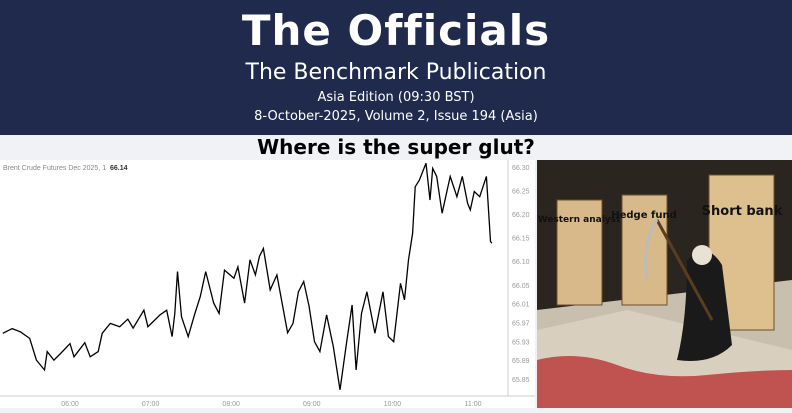  I want to click on y-tick-label: 66.25, so click(521, 192).